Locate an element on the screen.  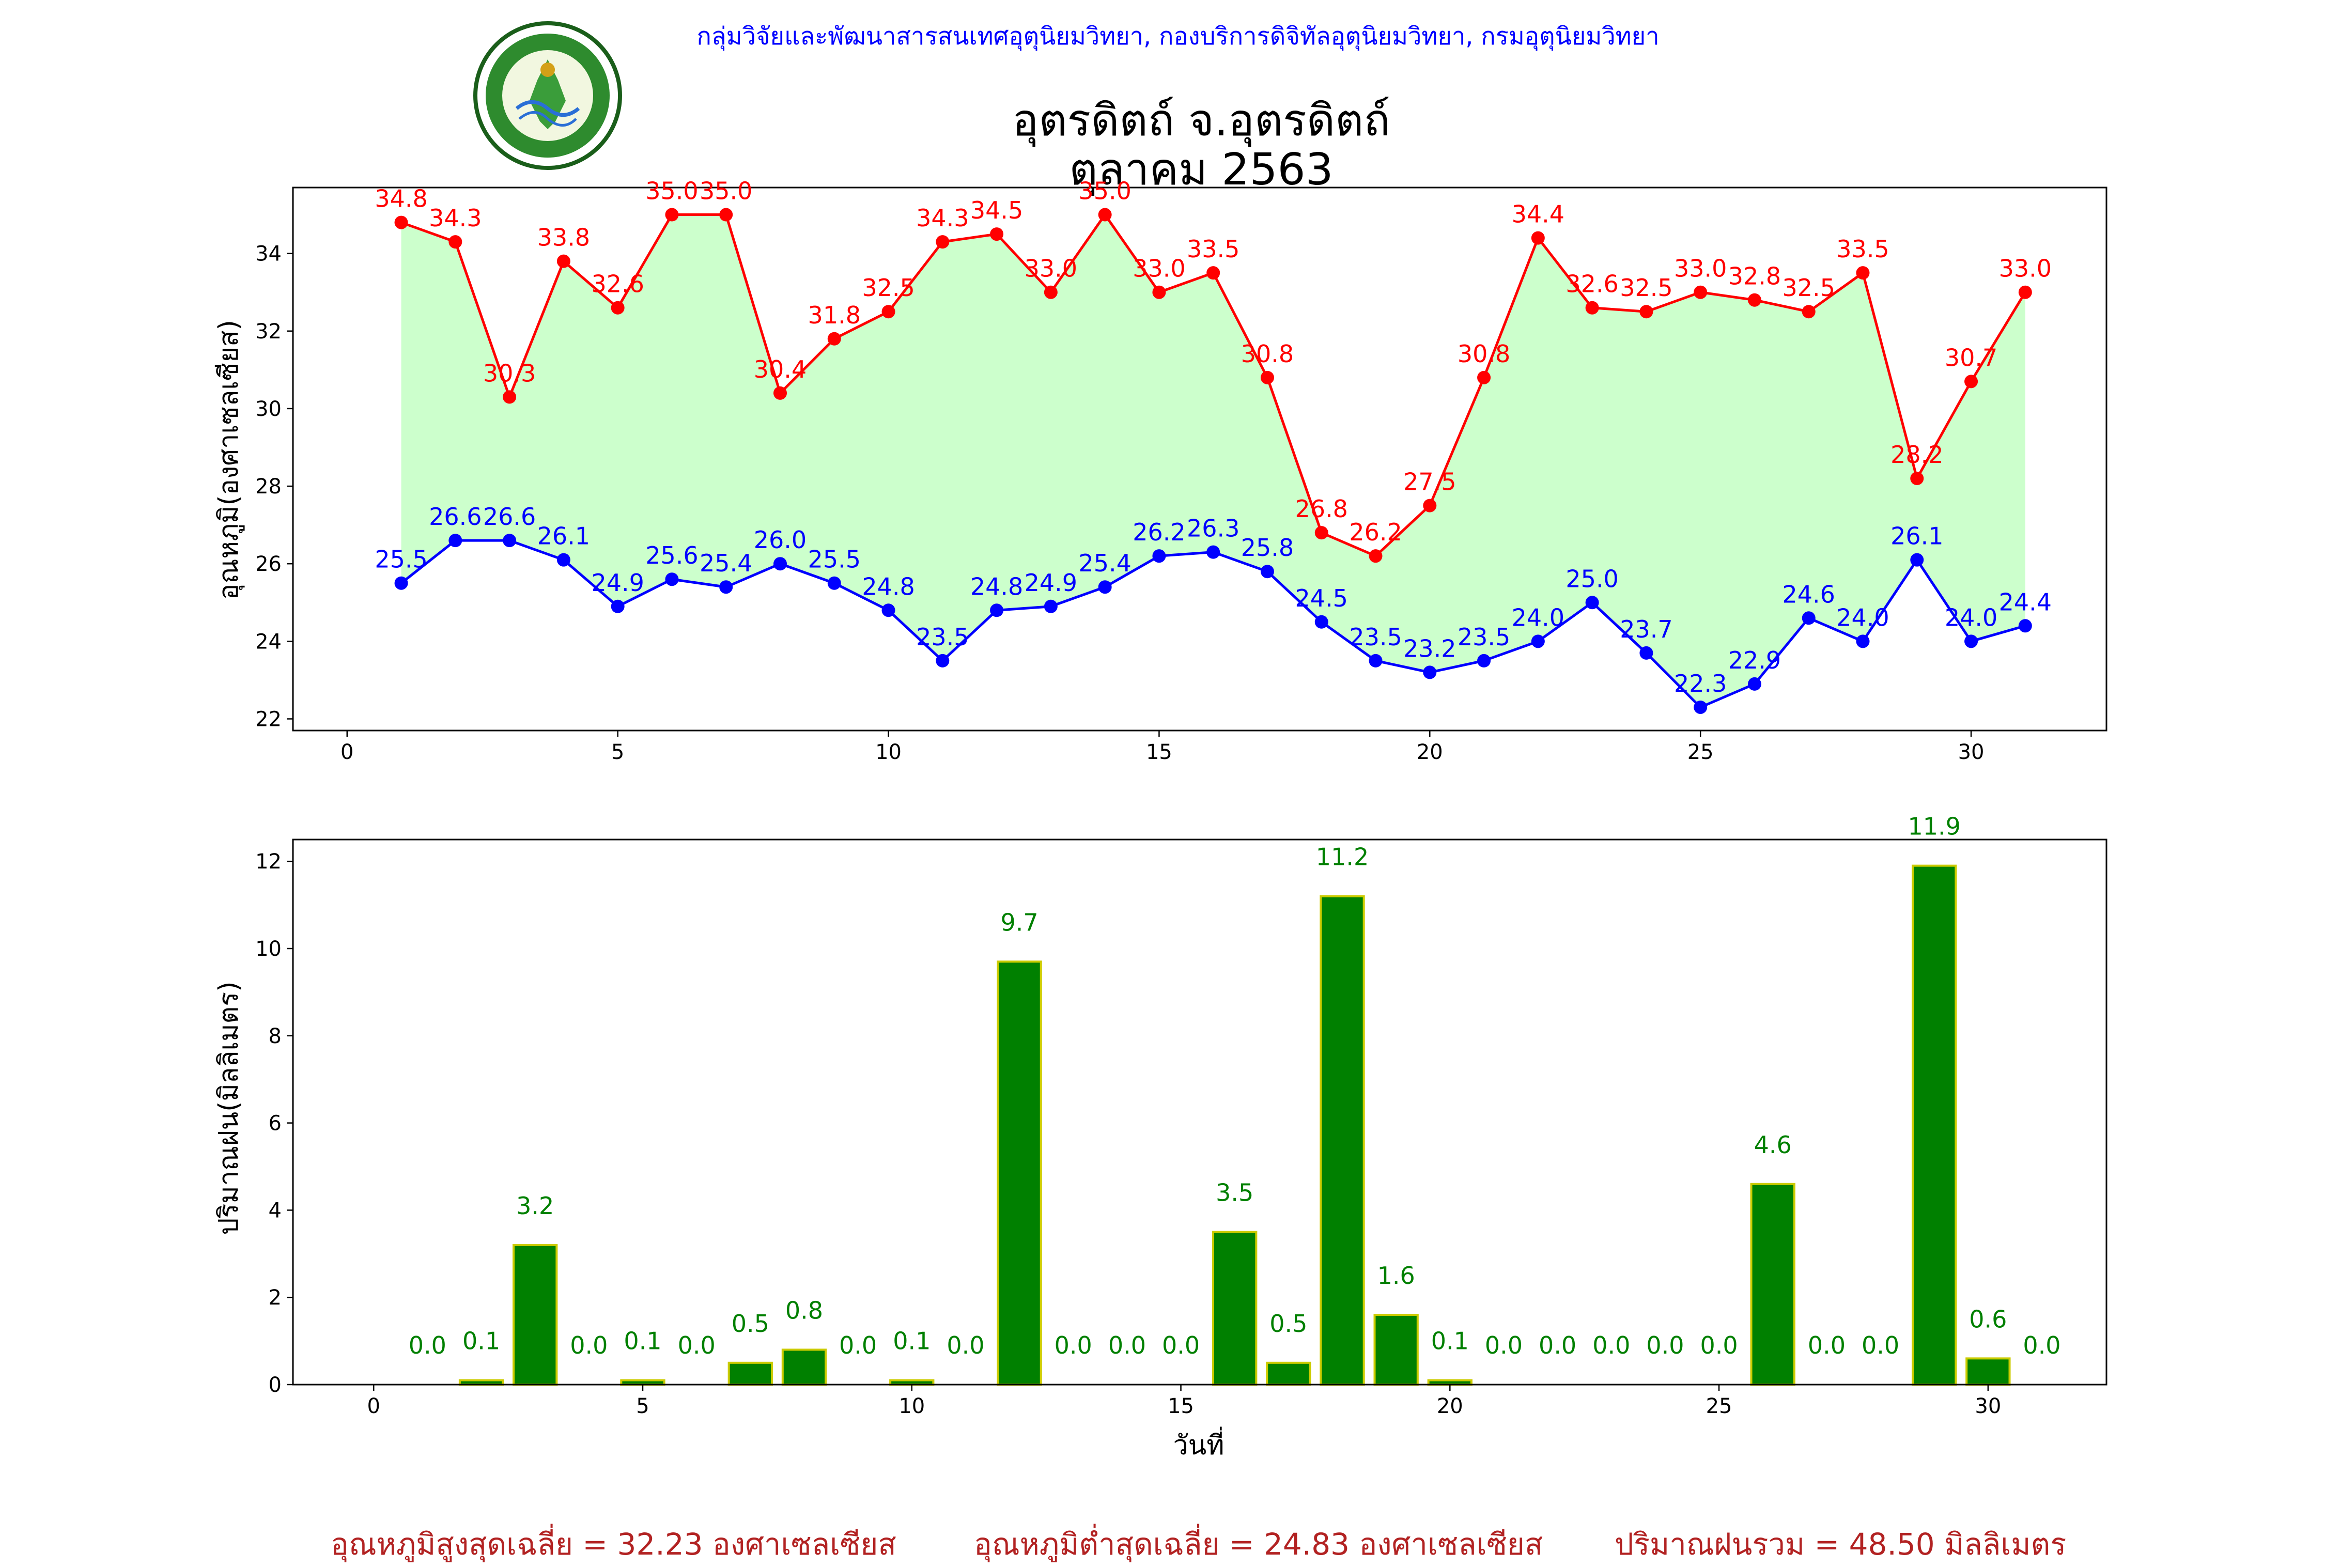
temp-x-tick-label: 10 is located at coordinates (889, 752).